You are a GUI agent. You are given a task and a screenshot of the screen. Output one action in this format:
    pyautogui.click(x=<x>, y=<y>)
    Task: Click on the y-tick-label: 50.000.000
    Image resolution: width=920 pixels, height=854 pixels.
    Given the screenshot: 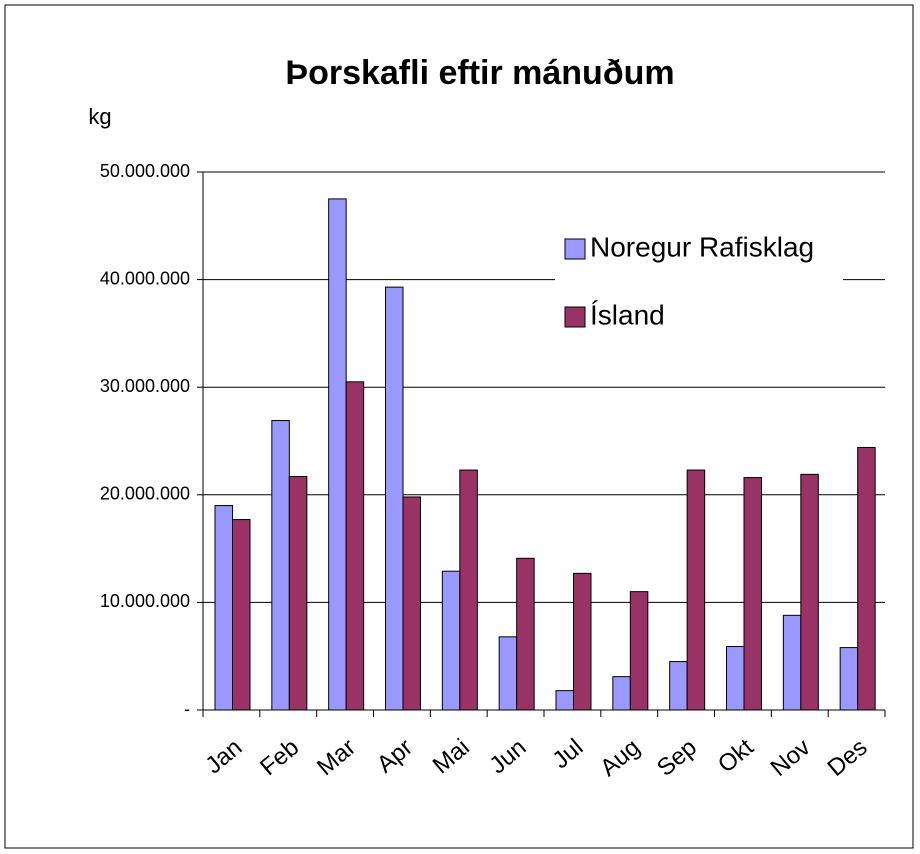 What is the action you would take?
    pyautogui.click(x=145, y=171)
    